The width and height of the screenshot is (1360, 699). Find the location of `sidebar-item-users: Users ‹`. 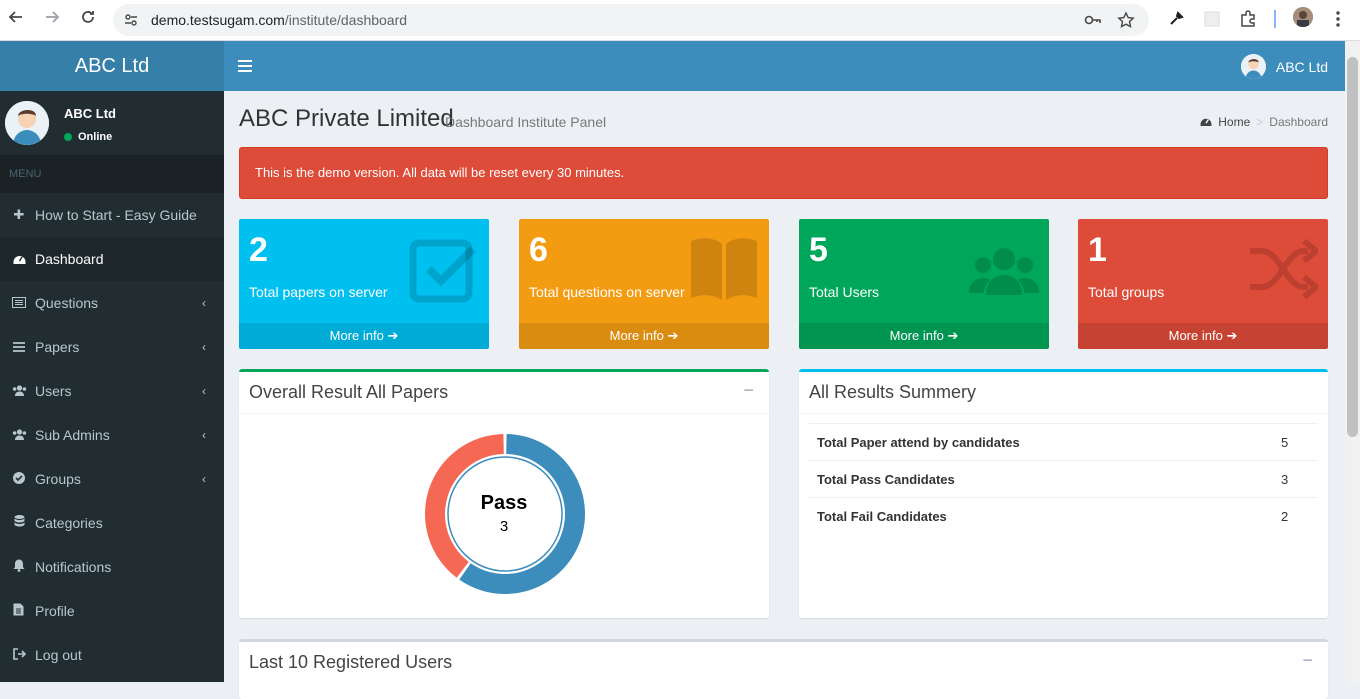

sidebar-item-users: Users ‹ is located at coordinates (112, 391).